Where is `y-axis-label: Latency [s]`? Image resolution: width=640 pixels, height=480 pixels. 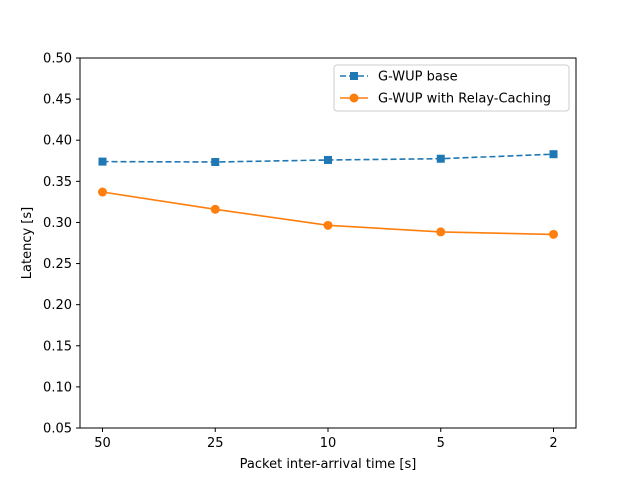
y-axis-label: Latency [s] is located at coordinates (27, 243).